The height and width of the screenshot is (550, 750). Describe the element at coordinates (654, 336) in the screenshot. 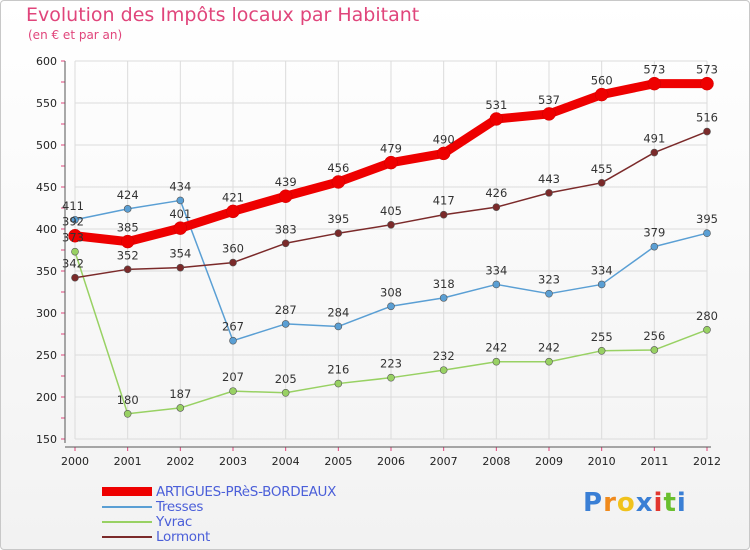

I see `data-label: 256` at that location.